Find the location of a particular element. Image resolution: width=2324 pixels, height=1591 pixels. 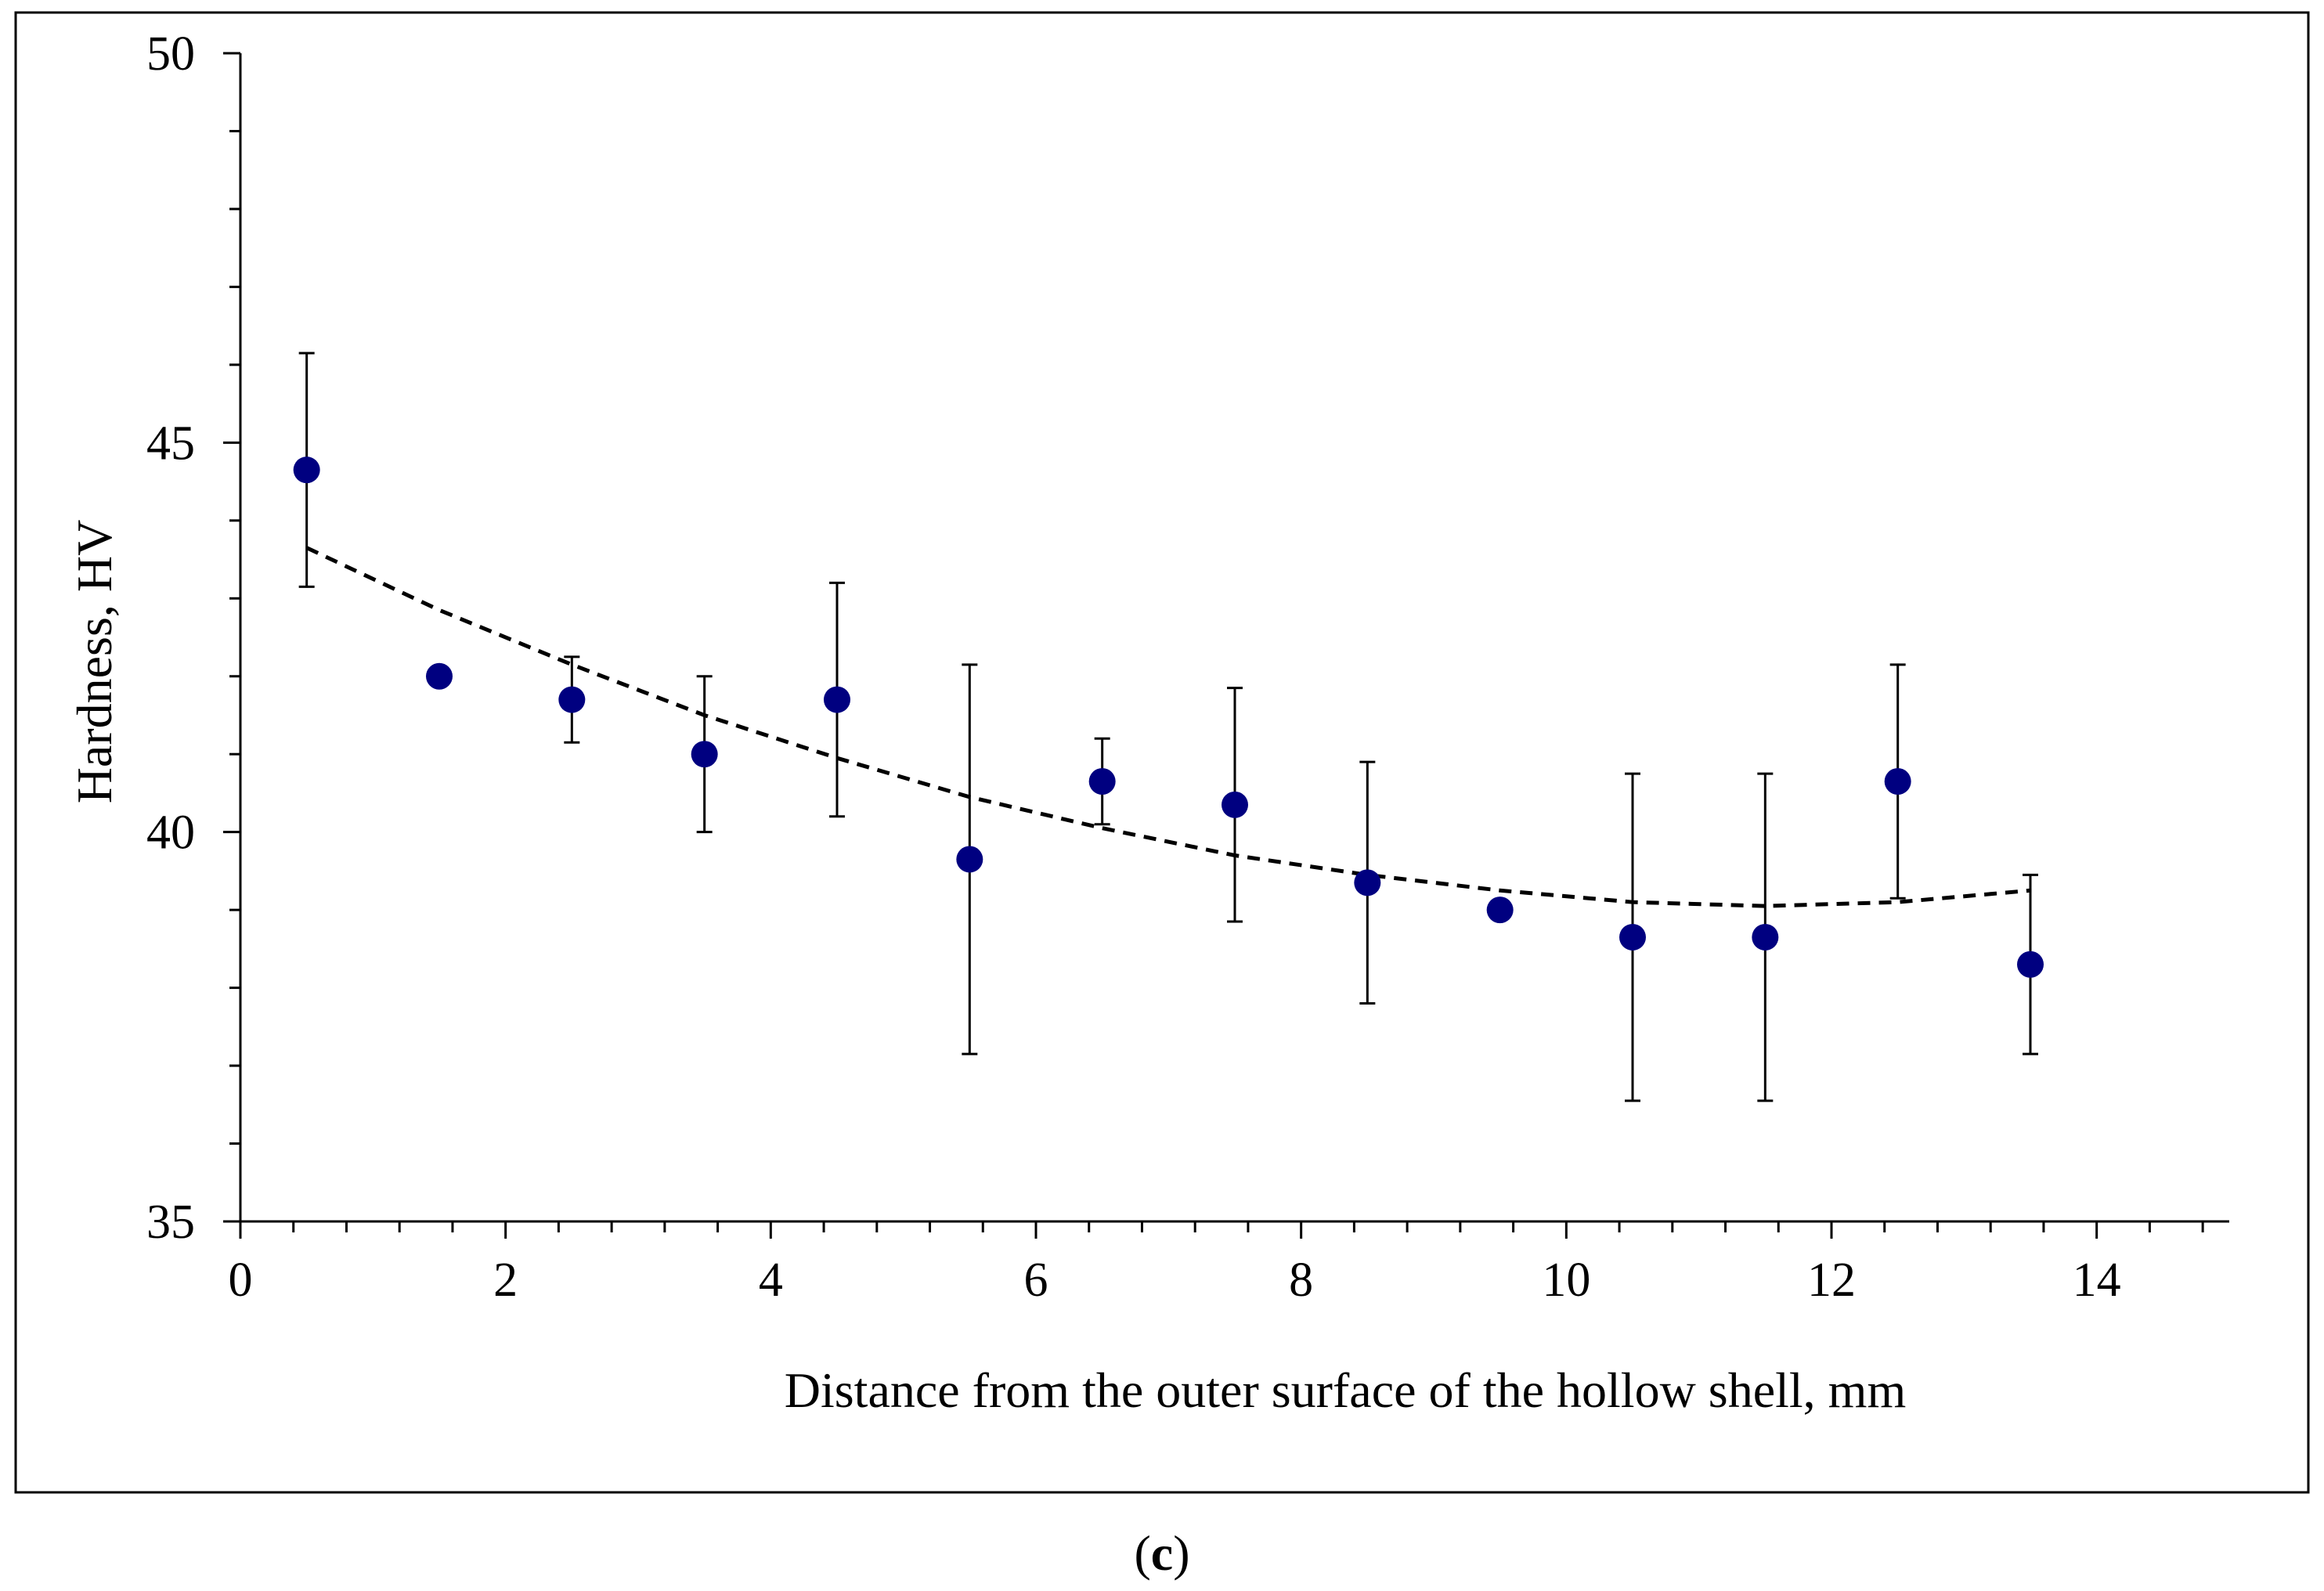

x-tick-label: 6 is located at coordinates (1036, 1280).